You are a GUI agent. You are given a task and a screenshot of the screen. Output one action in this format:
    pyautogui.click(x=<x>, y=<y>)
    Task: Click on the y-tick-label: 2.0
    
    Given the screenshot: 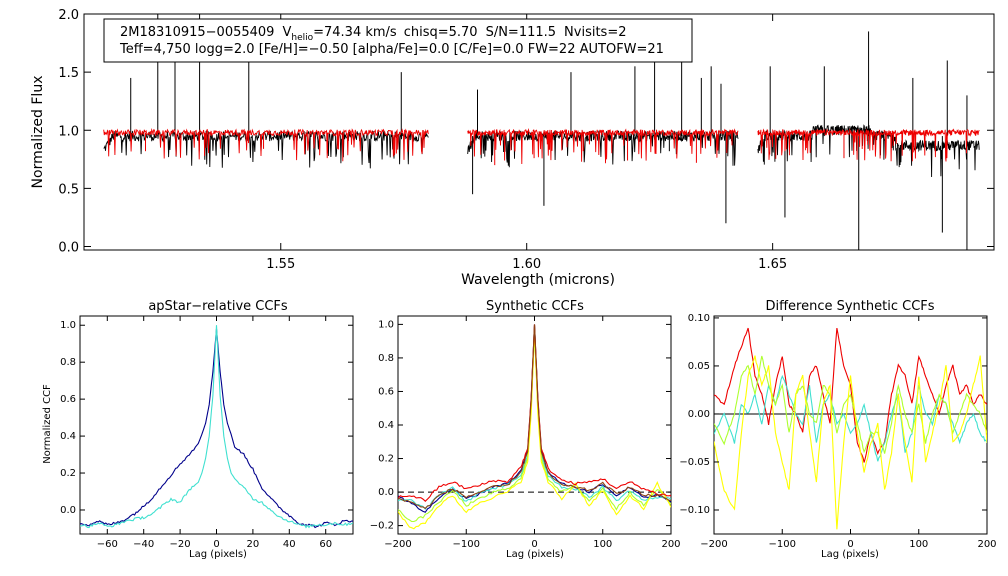 What is the action you would take?
    pyautogui.click(x=68, y=15)
    